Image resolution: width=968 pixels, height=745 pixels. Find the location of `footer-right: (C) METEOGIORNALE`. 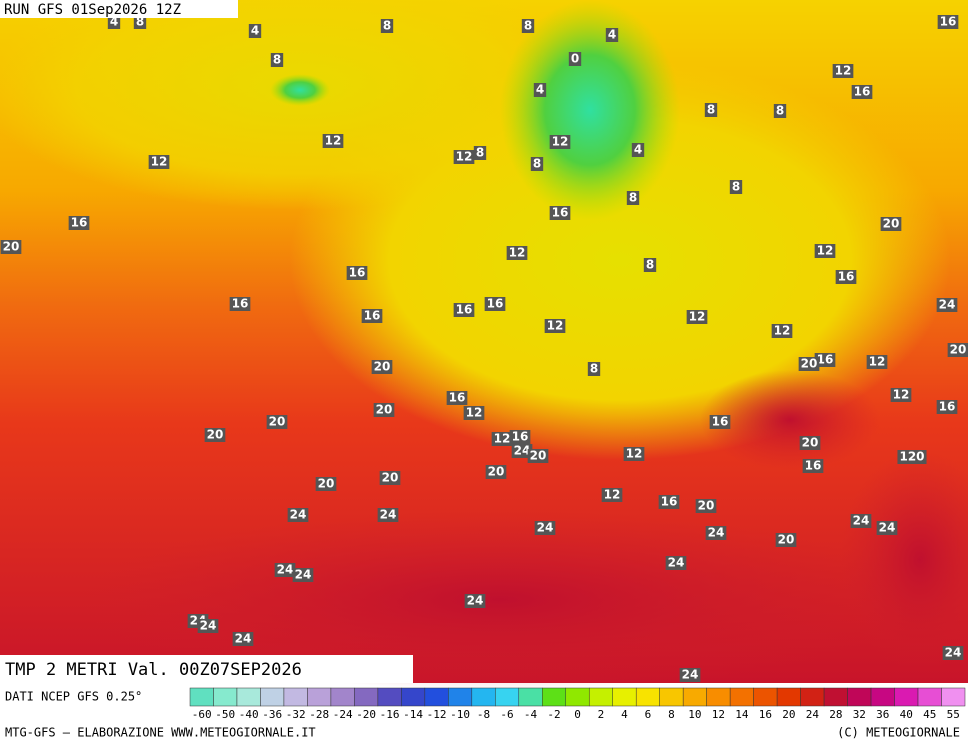

footer-right: (C) METEOGIORNALE is located at coordinates (898, 733).